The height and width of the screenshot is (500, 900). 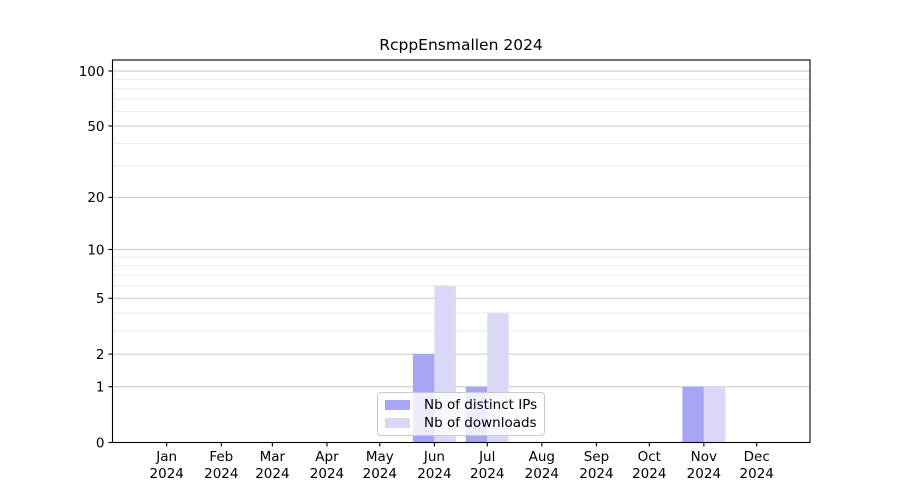 What do you see at coordinates (92, 72) in the screenshot?
I see `y-tick-label: 100` at bounding box center [92, 72].